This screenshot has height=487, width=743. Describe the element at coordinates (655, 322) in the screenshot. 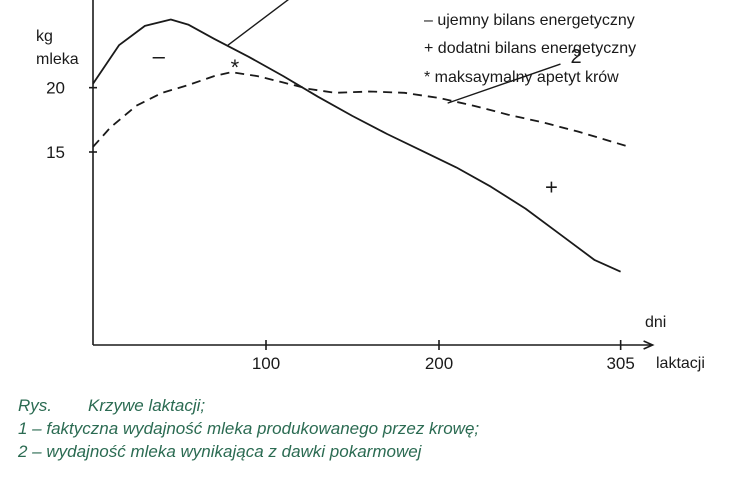

I see `x-axis-title-line1: dni` at that location.